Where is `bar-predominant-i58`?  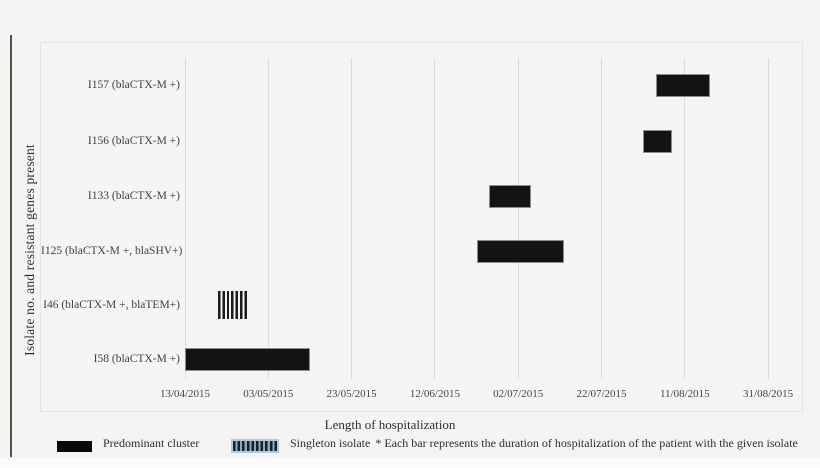 bar-predominant-i58 is located at coordinates (247, 359).